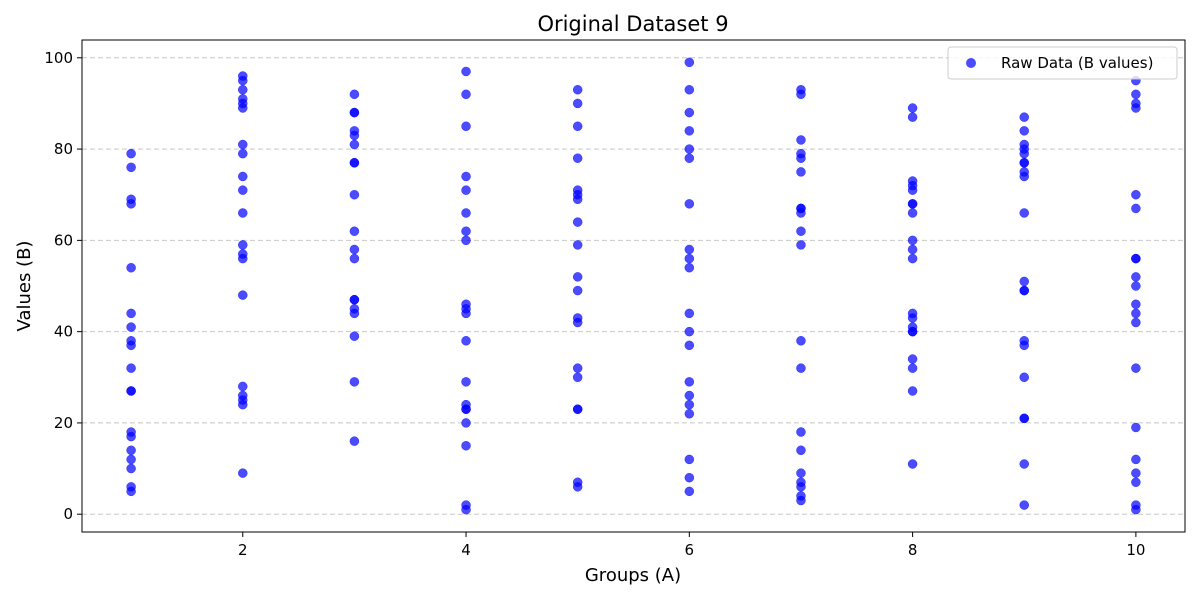  Describe the element at coordinates (68, 514) in the screenshot. I see `y-tick-label-0: 0` at that location.